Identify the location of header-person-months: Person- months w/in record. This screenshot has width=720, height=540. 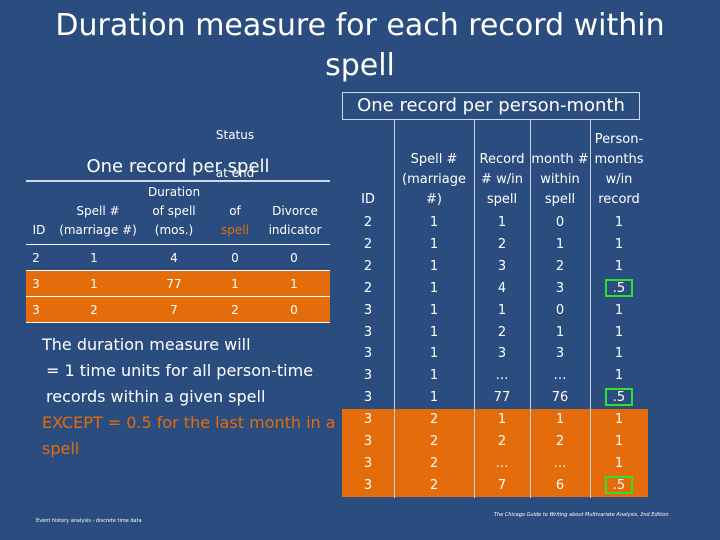
(619, 169).